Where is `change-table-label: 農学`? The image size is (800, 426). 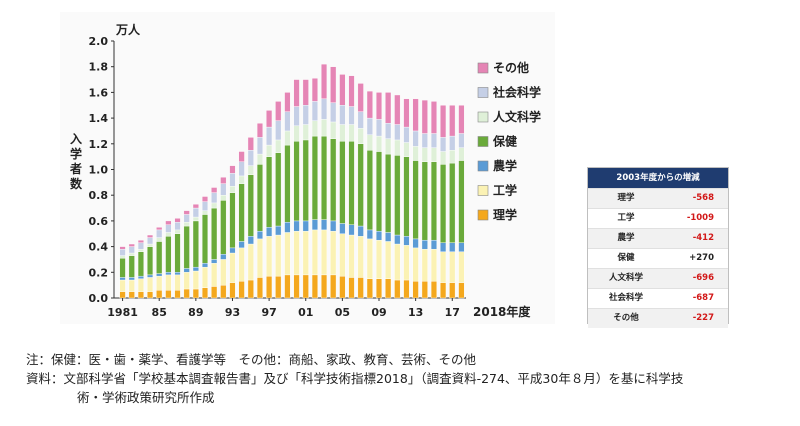
change-table-label: 農学 is located at coordinates (626, 238).